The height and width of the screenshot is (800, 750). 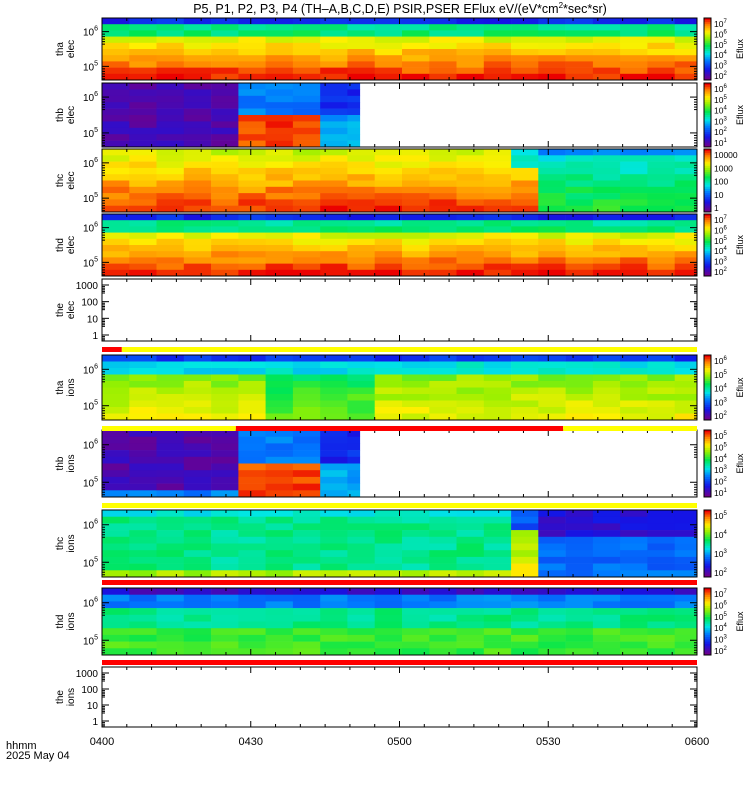 I want to click on y-tick-label: 106, so click(x=90, y=228).